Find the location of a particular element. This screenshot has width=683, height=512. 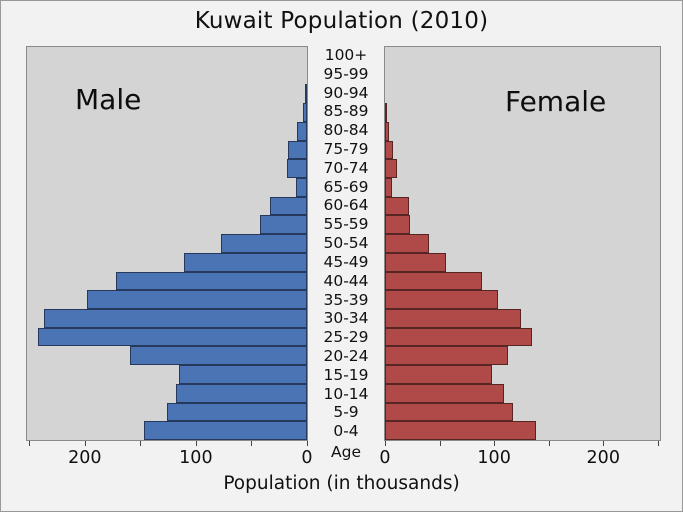

age-label-70-74: 70-74 is located at coordinates (346, 167).